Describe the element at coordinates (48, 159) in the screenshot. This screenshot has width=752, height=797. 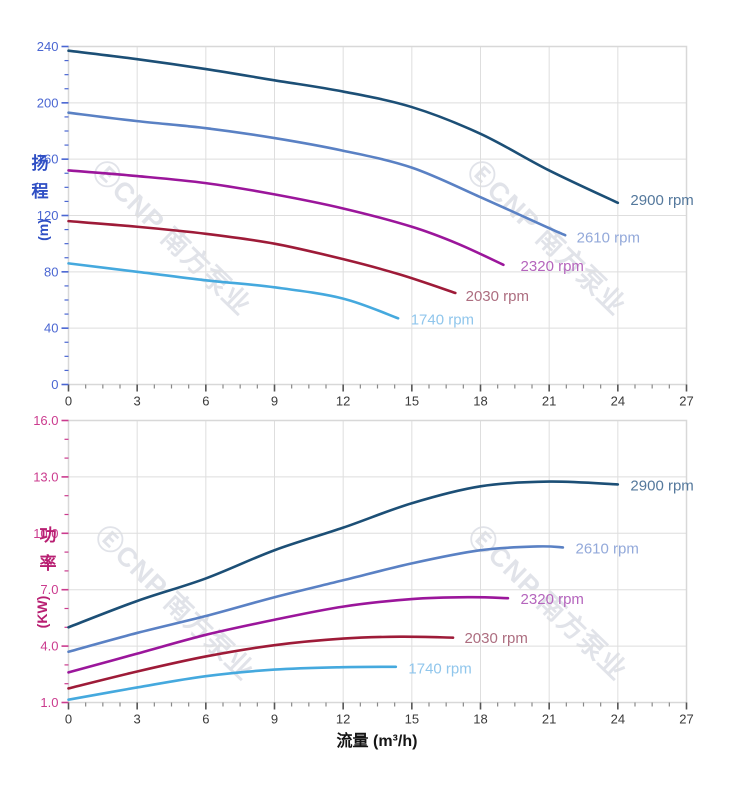
I see `y-tick-label: 160` at that location.